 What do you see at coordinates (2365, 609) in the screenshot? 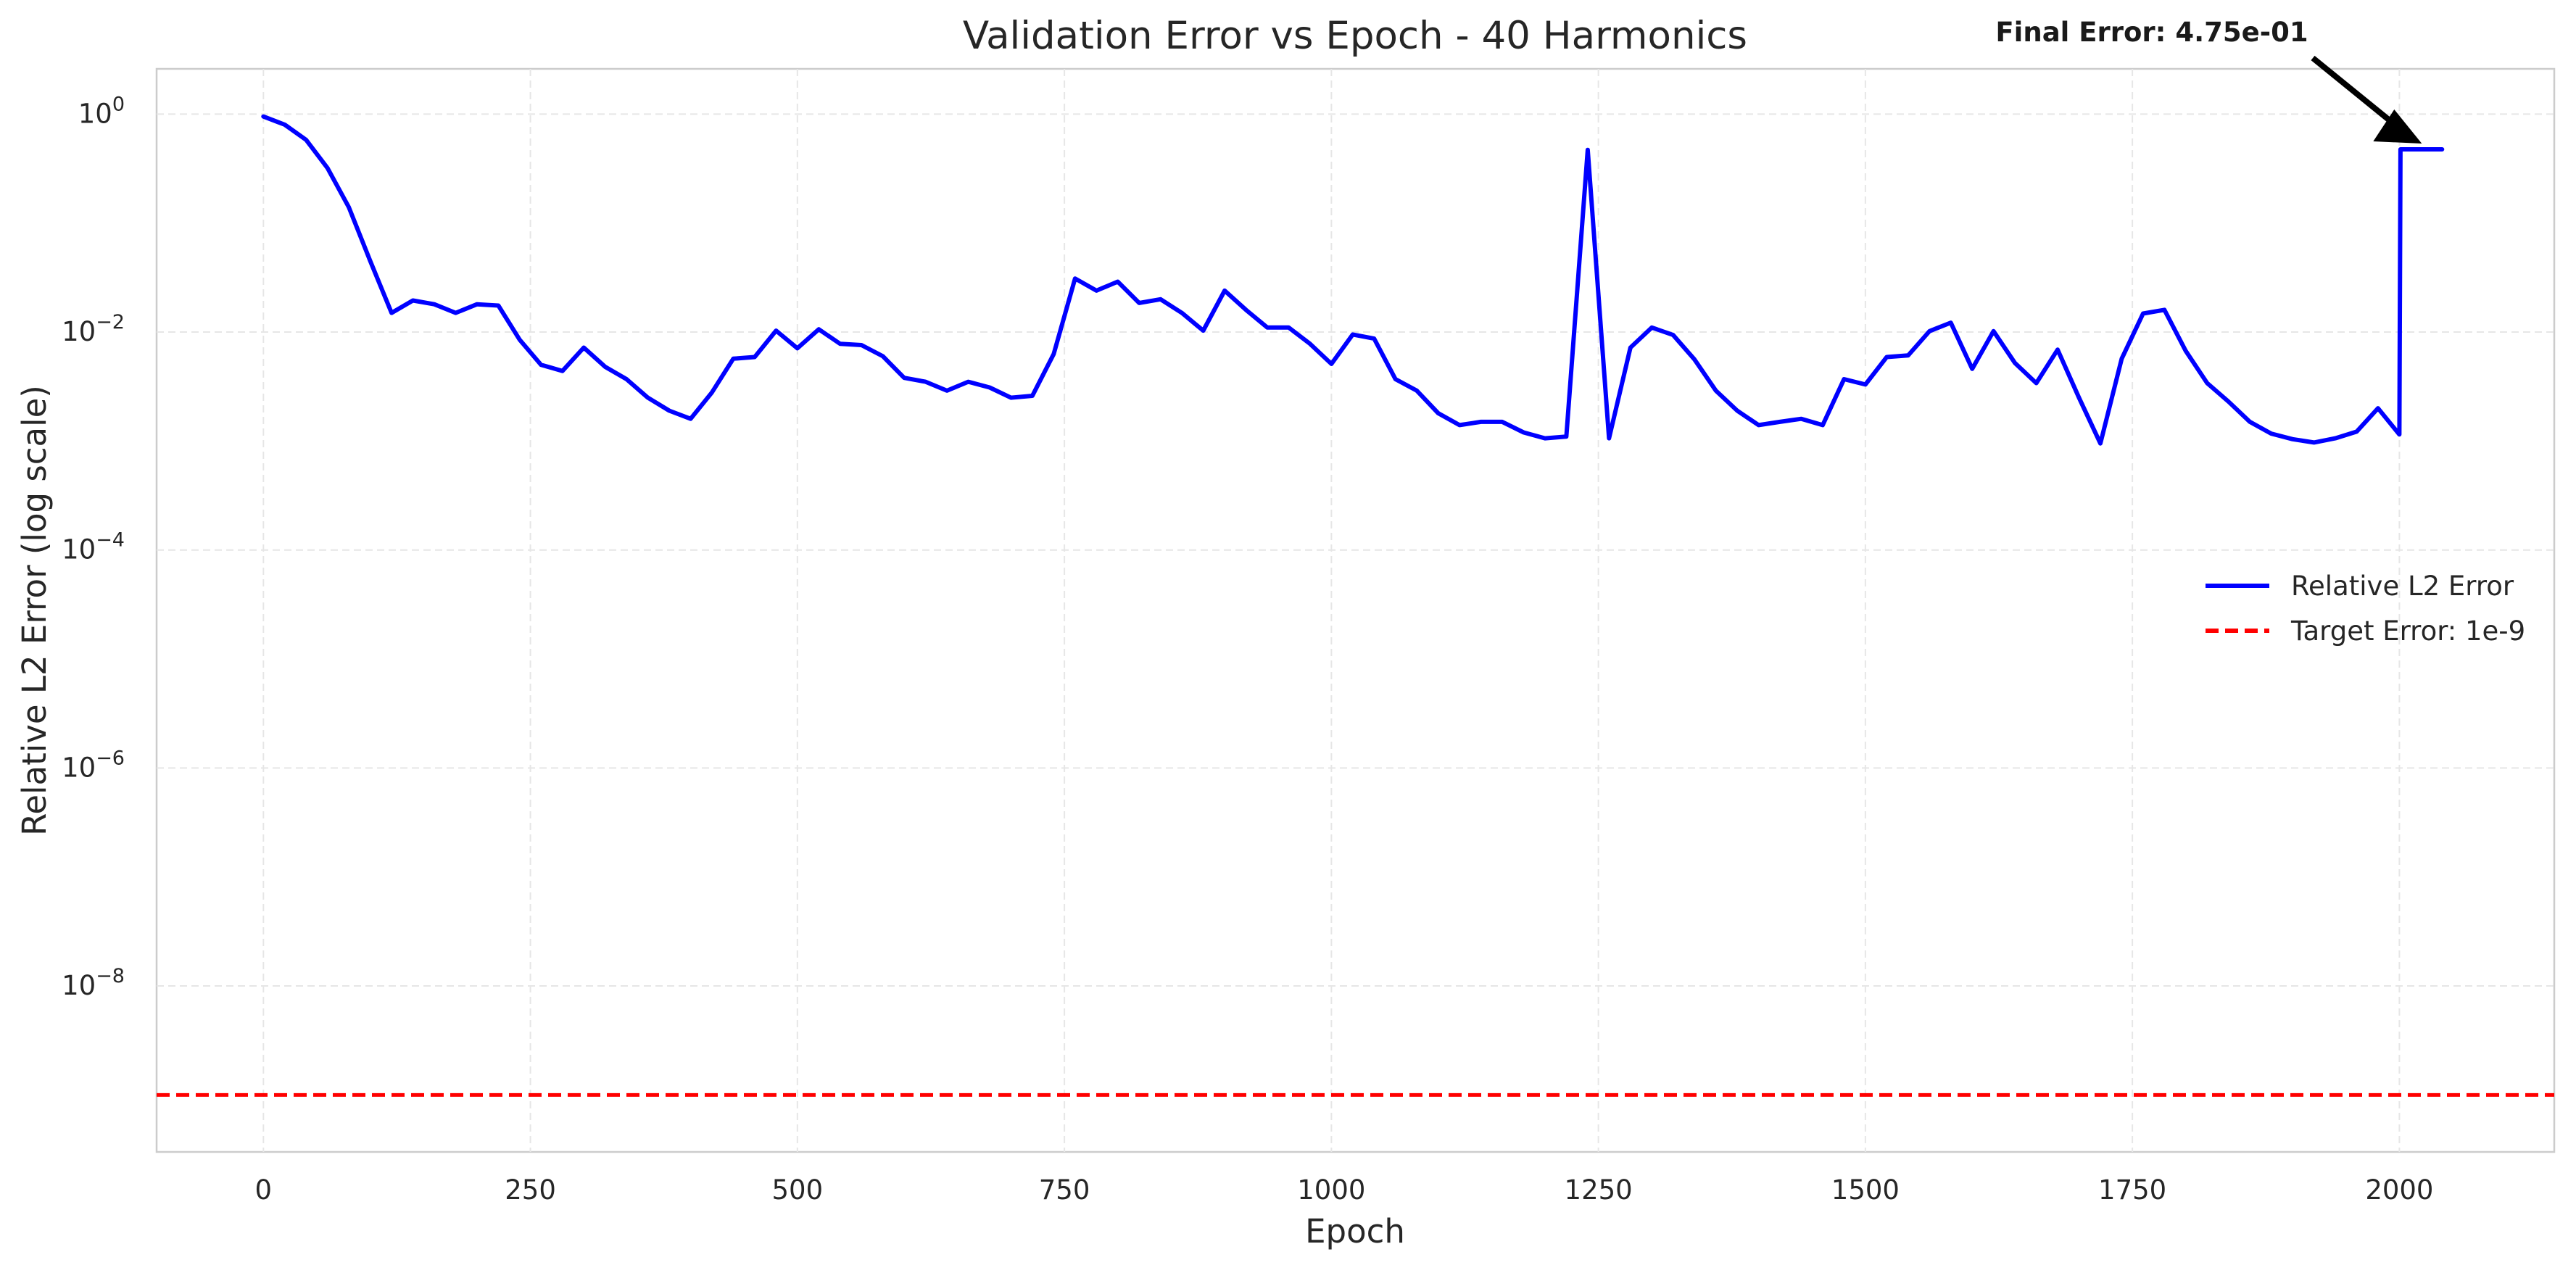
I see `legend: Relative L2 Error Target Error: 1e-9` at bounding box center [2365, 609].